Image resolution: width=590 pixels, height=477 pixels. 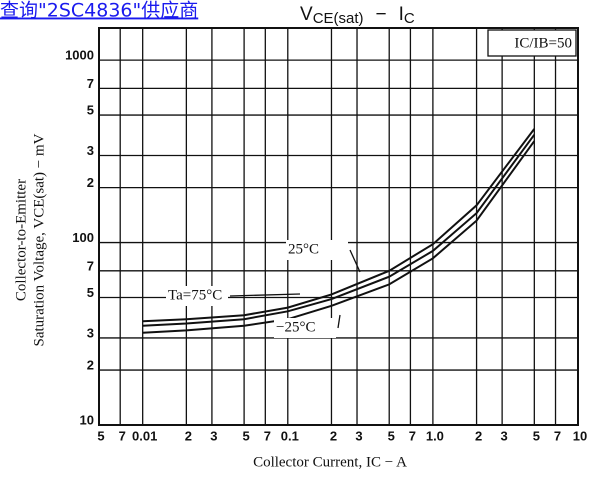 I want to click on annotation-box, so click(x=532, y=43).